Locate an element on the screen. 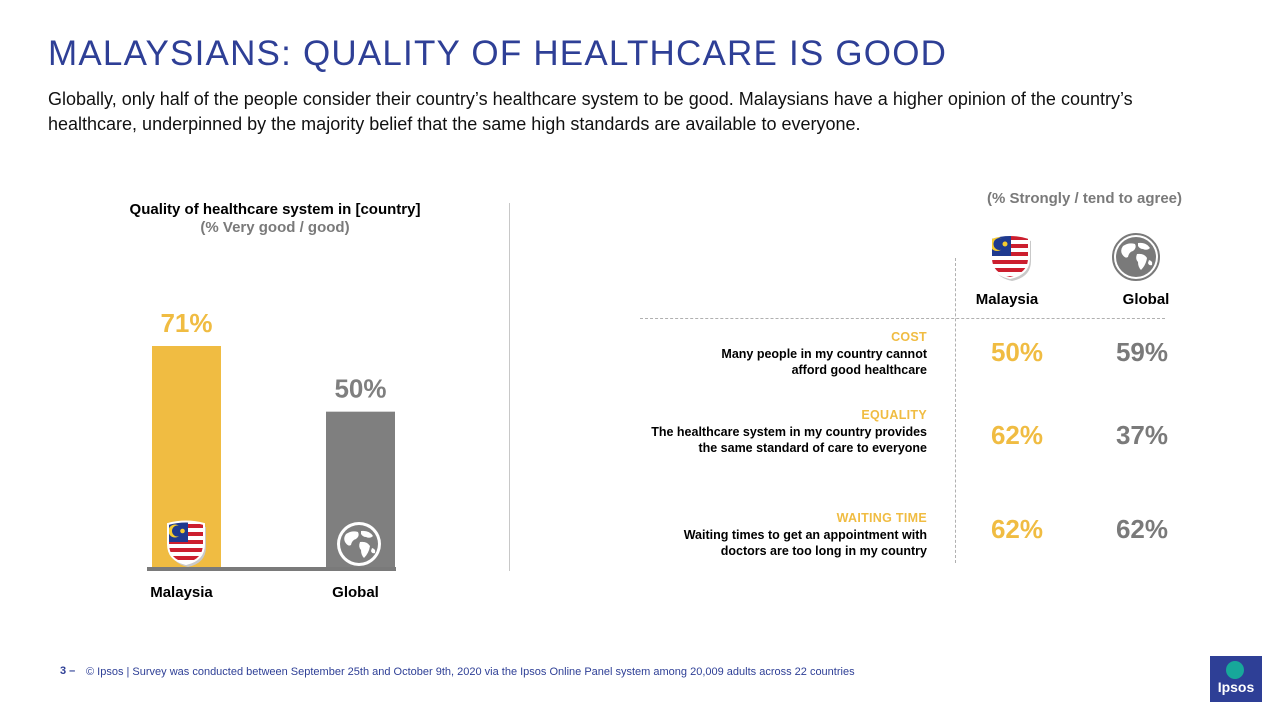 This screenshot has height=720, width=1280. column-header-global: Global is located at coordinates (1146, 299).